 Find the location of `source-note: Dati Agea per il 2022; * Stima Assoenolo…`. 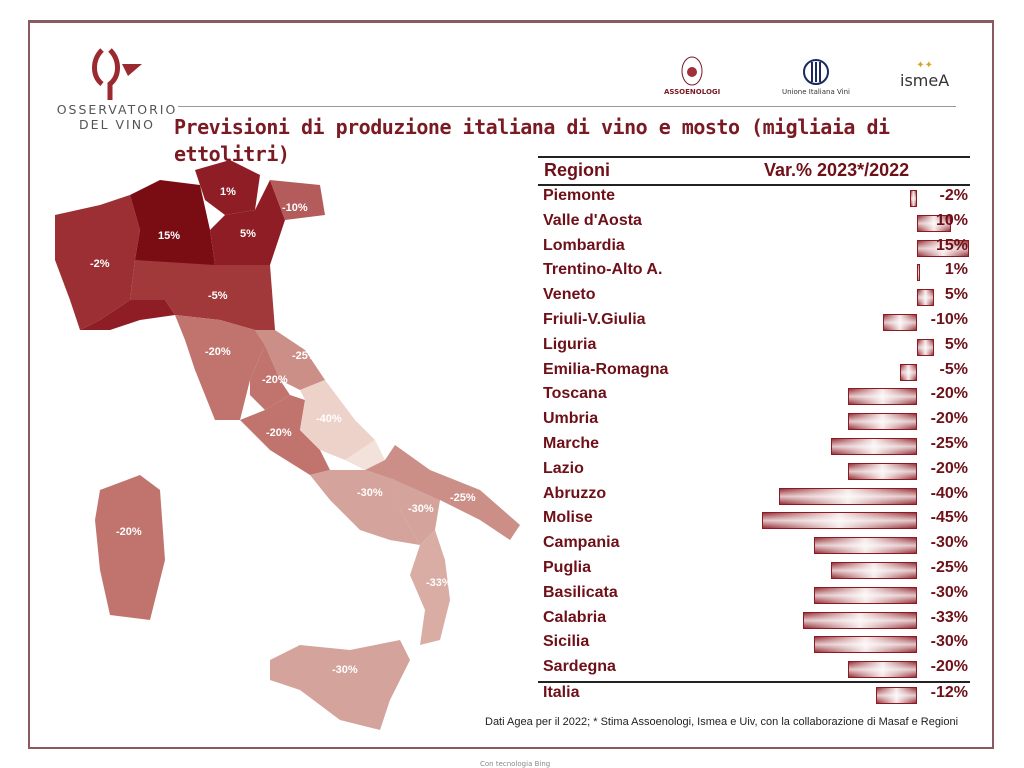

source-note: Dati Agea per il 2022; * Stima Assoenolo… is located at coordinates (722, 722).